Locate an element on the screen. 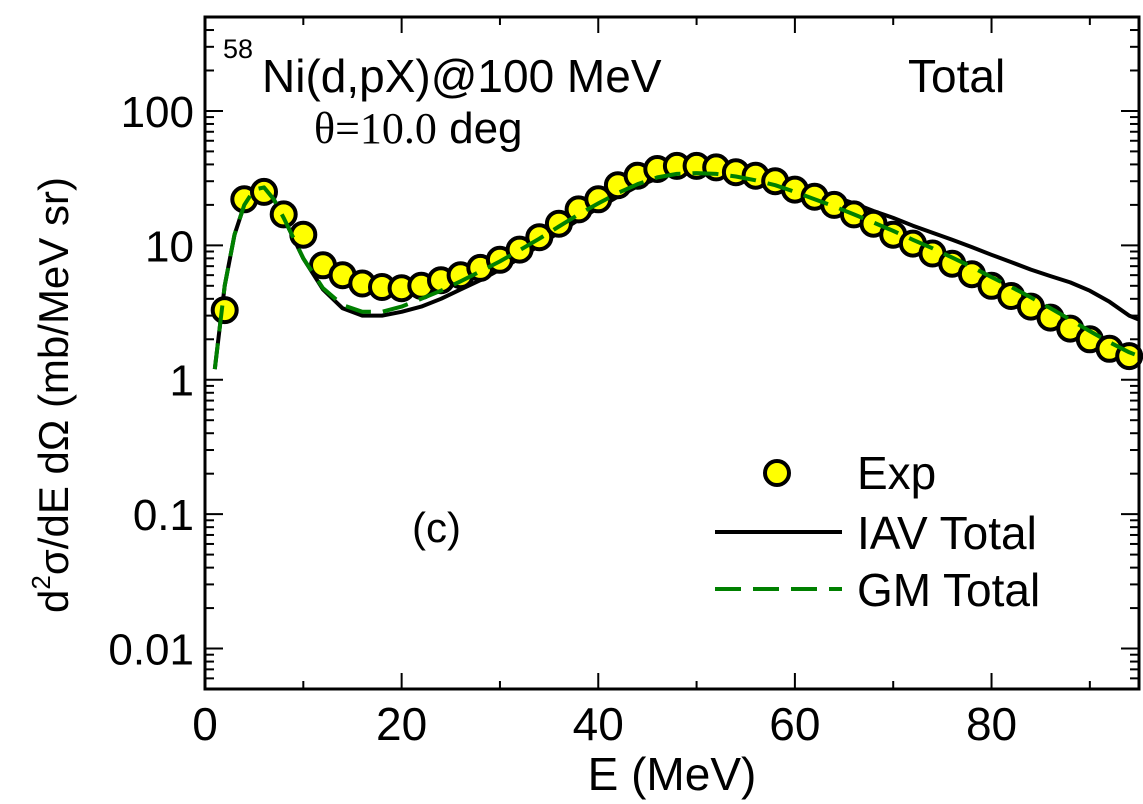 The image size is (1143, 804). legend-exp-marker is located at coordinates (777, 473).